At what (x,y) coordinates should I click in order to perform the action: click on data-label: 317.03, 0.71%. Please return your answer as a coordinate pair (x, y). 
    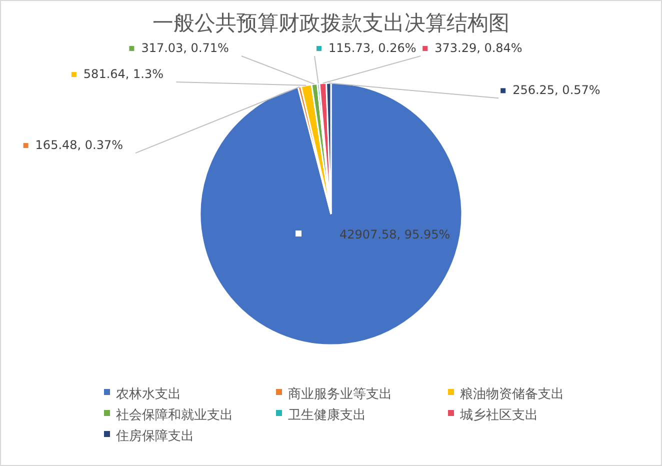
    Looking at the image, I should click on (185, 48).